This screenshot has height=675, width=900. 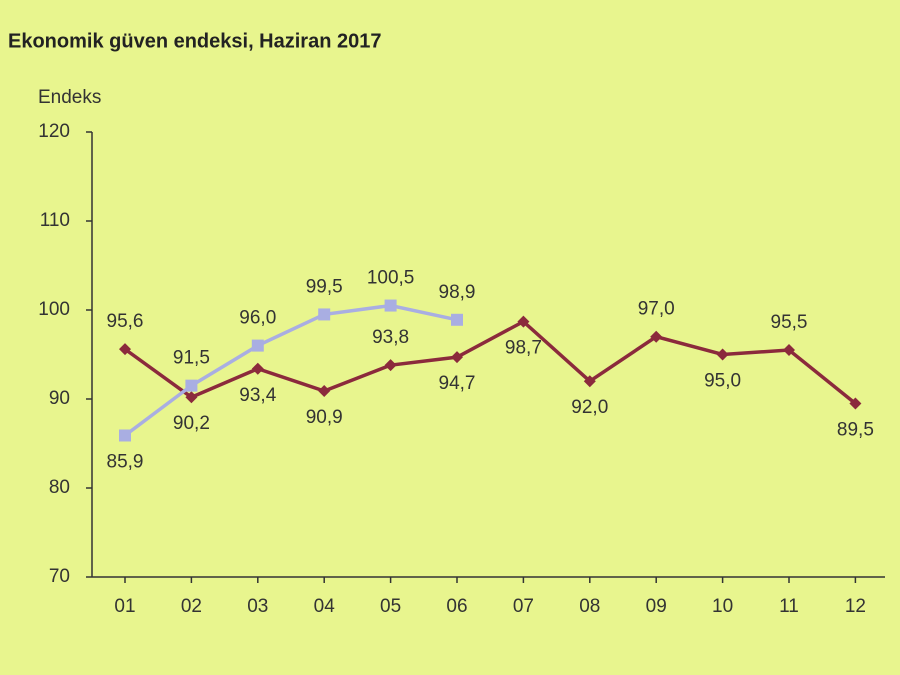 I want to click on data-label: 97,0, so click(x=656, y=309).